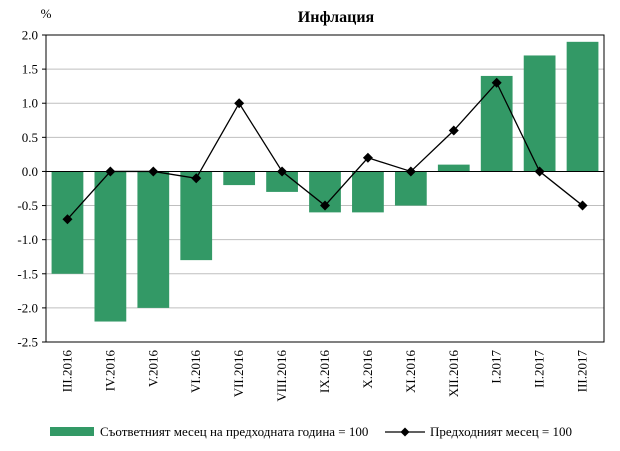 This screenshot has height=451, width=620. Describe the element at coordinates (27, 273) in the screenshot. I see `y-tick-label: -1.5` at that location.